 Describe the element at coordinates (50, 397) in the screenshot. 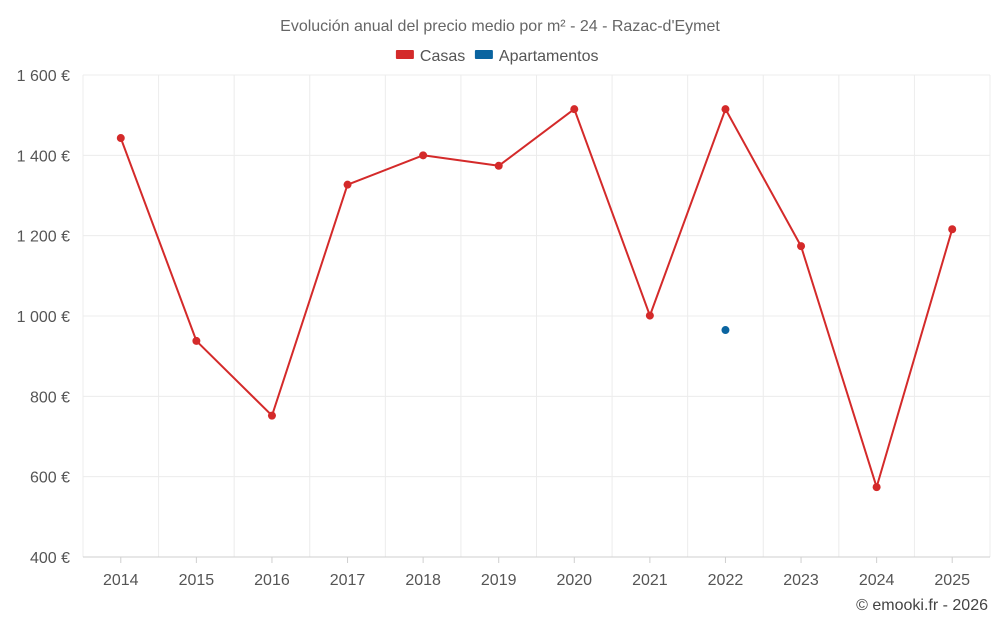

I see `y-tick-label: 800 €` at that location.